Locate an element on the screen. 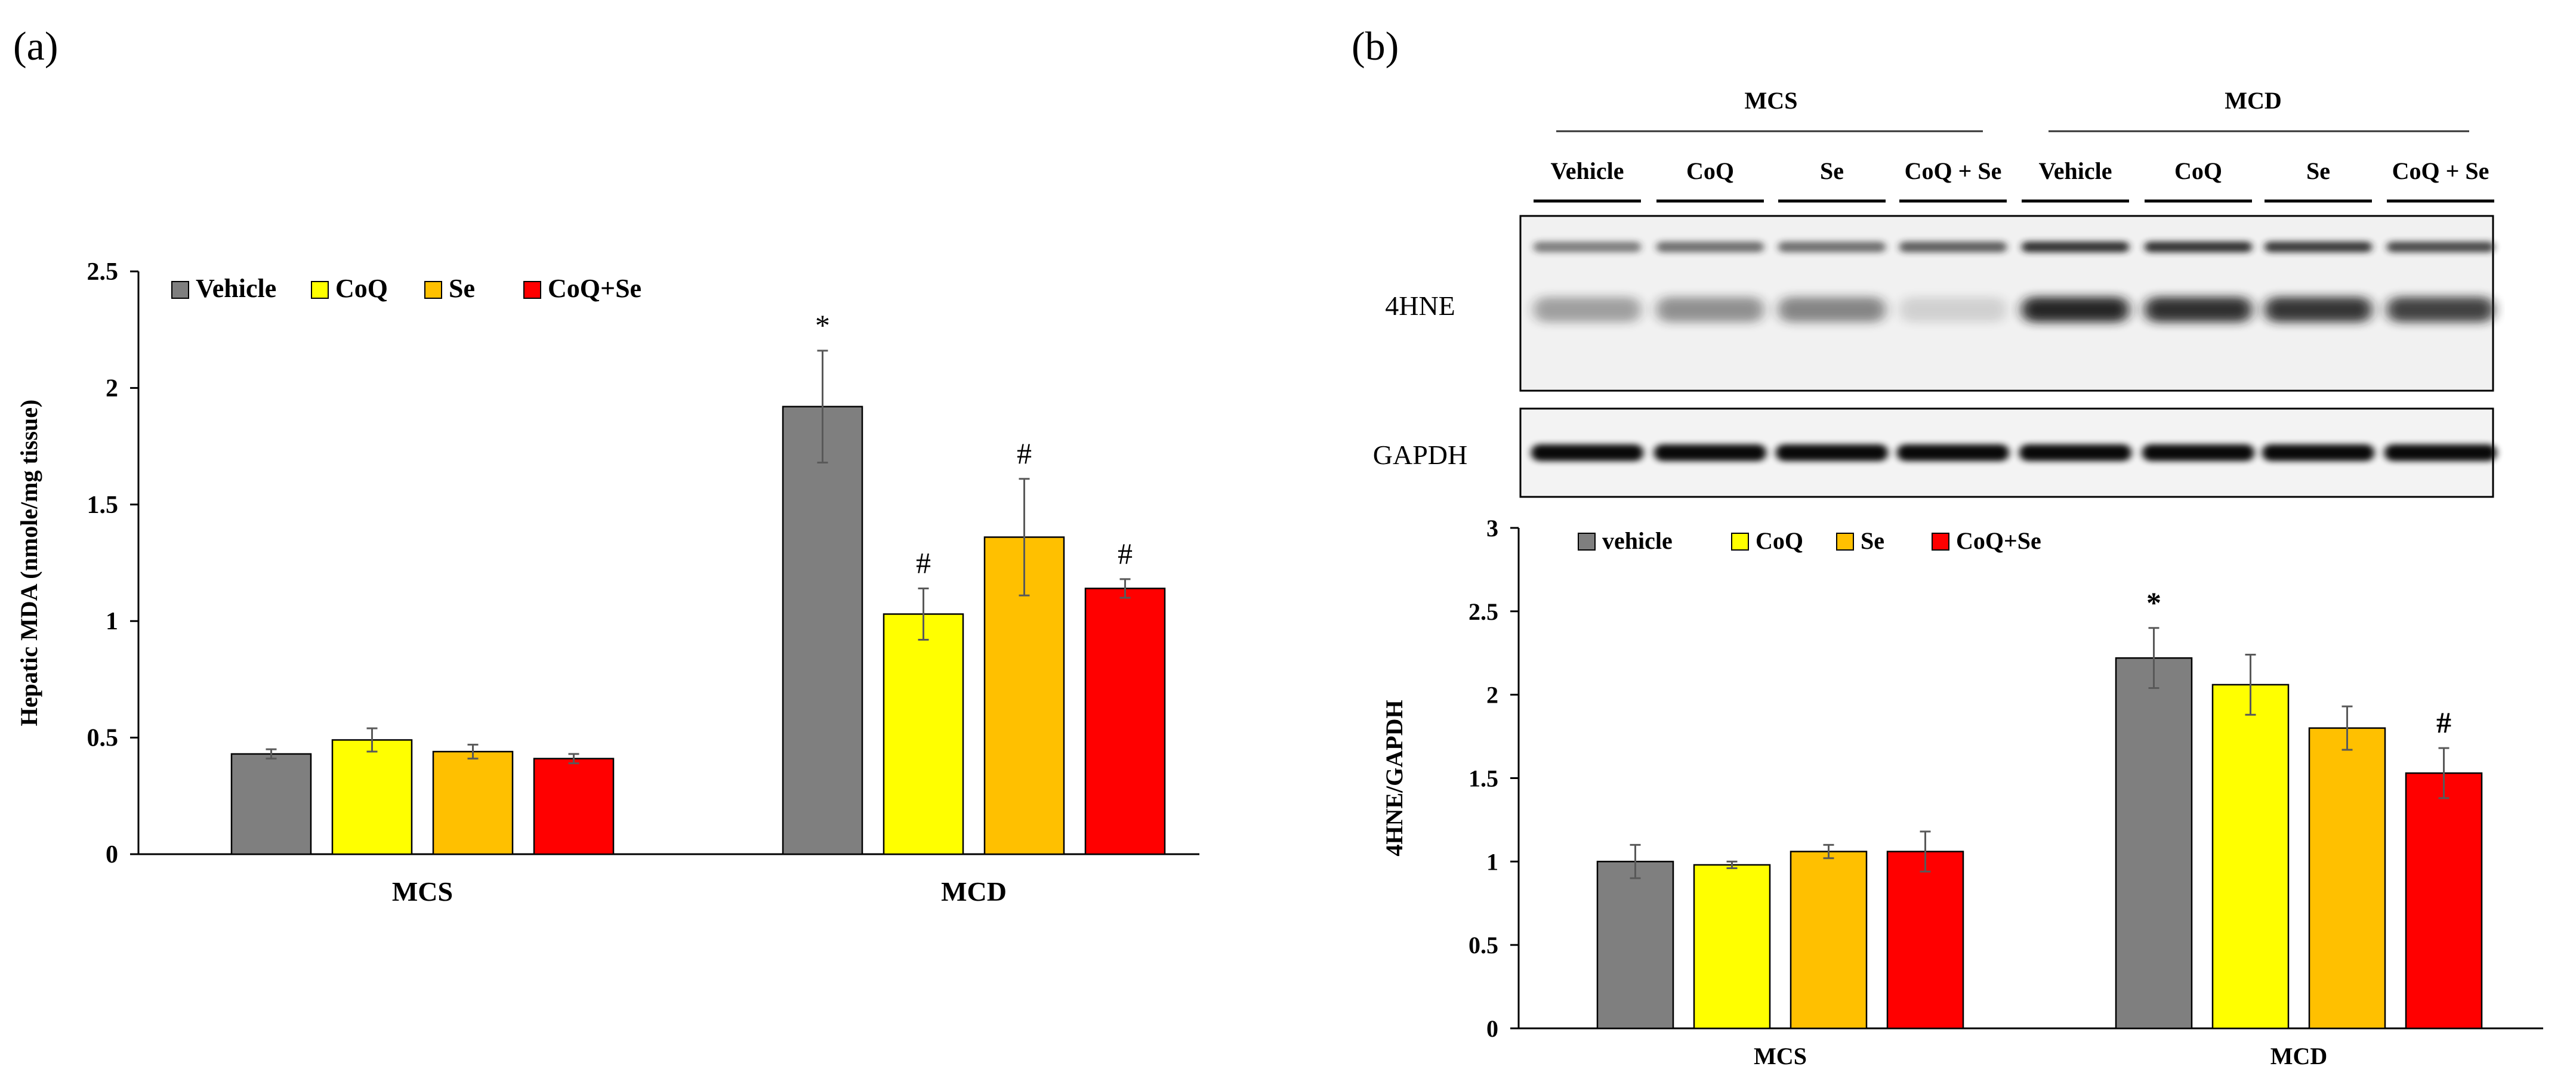 Image resolution: width=2576 pixels, height=1088 pixels. blot-row-label-4hne: 4HNE is located at coordinates (1420, 305).